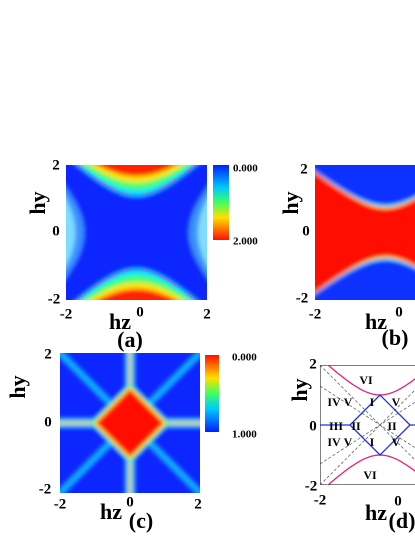  Describe the element at coordinates (336, 426) in the screenshot. I see `region-label: III` at that location.